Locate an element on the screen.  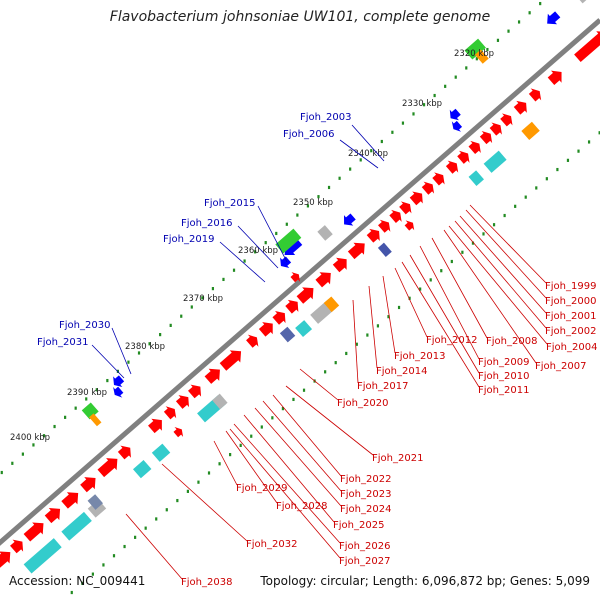
kbp-tick-label: 2320 kbp is located at coordinates (474, 54).